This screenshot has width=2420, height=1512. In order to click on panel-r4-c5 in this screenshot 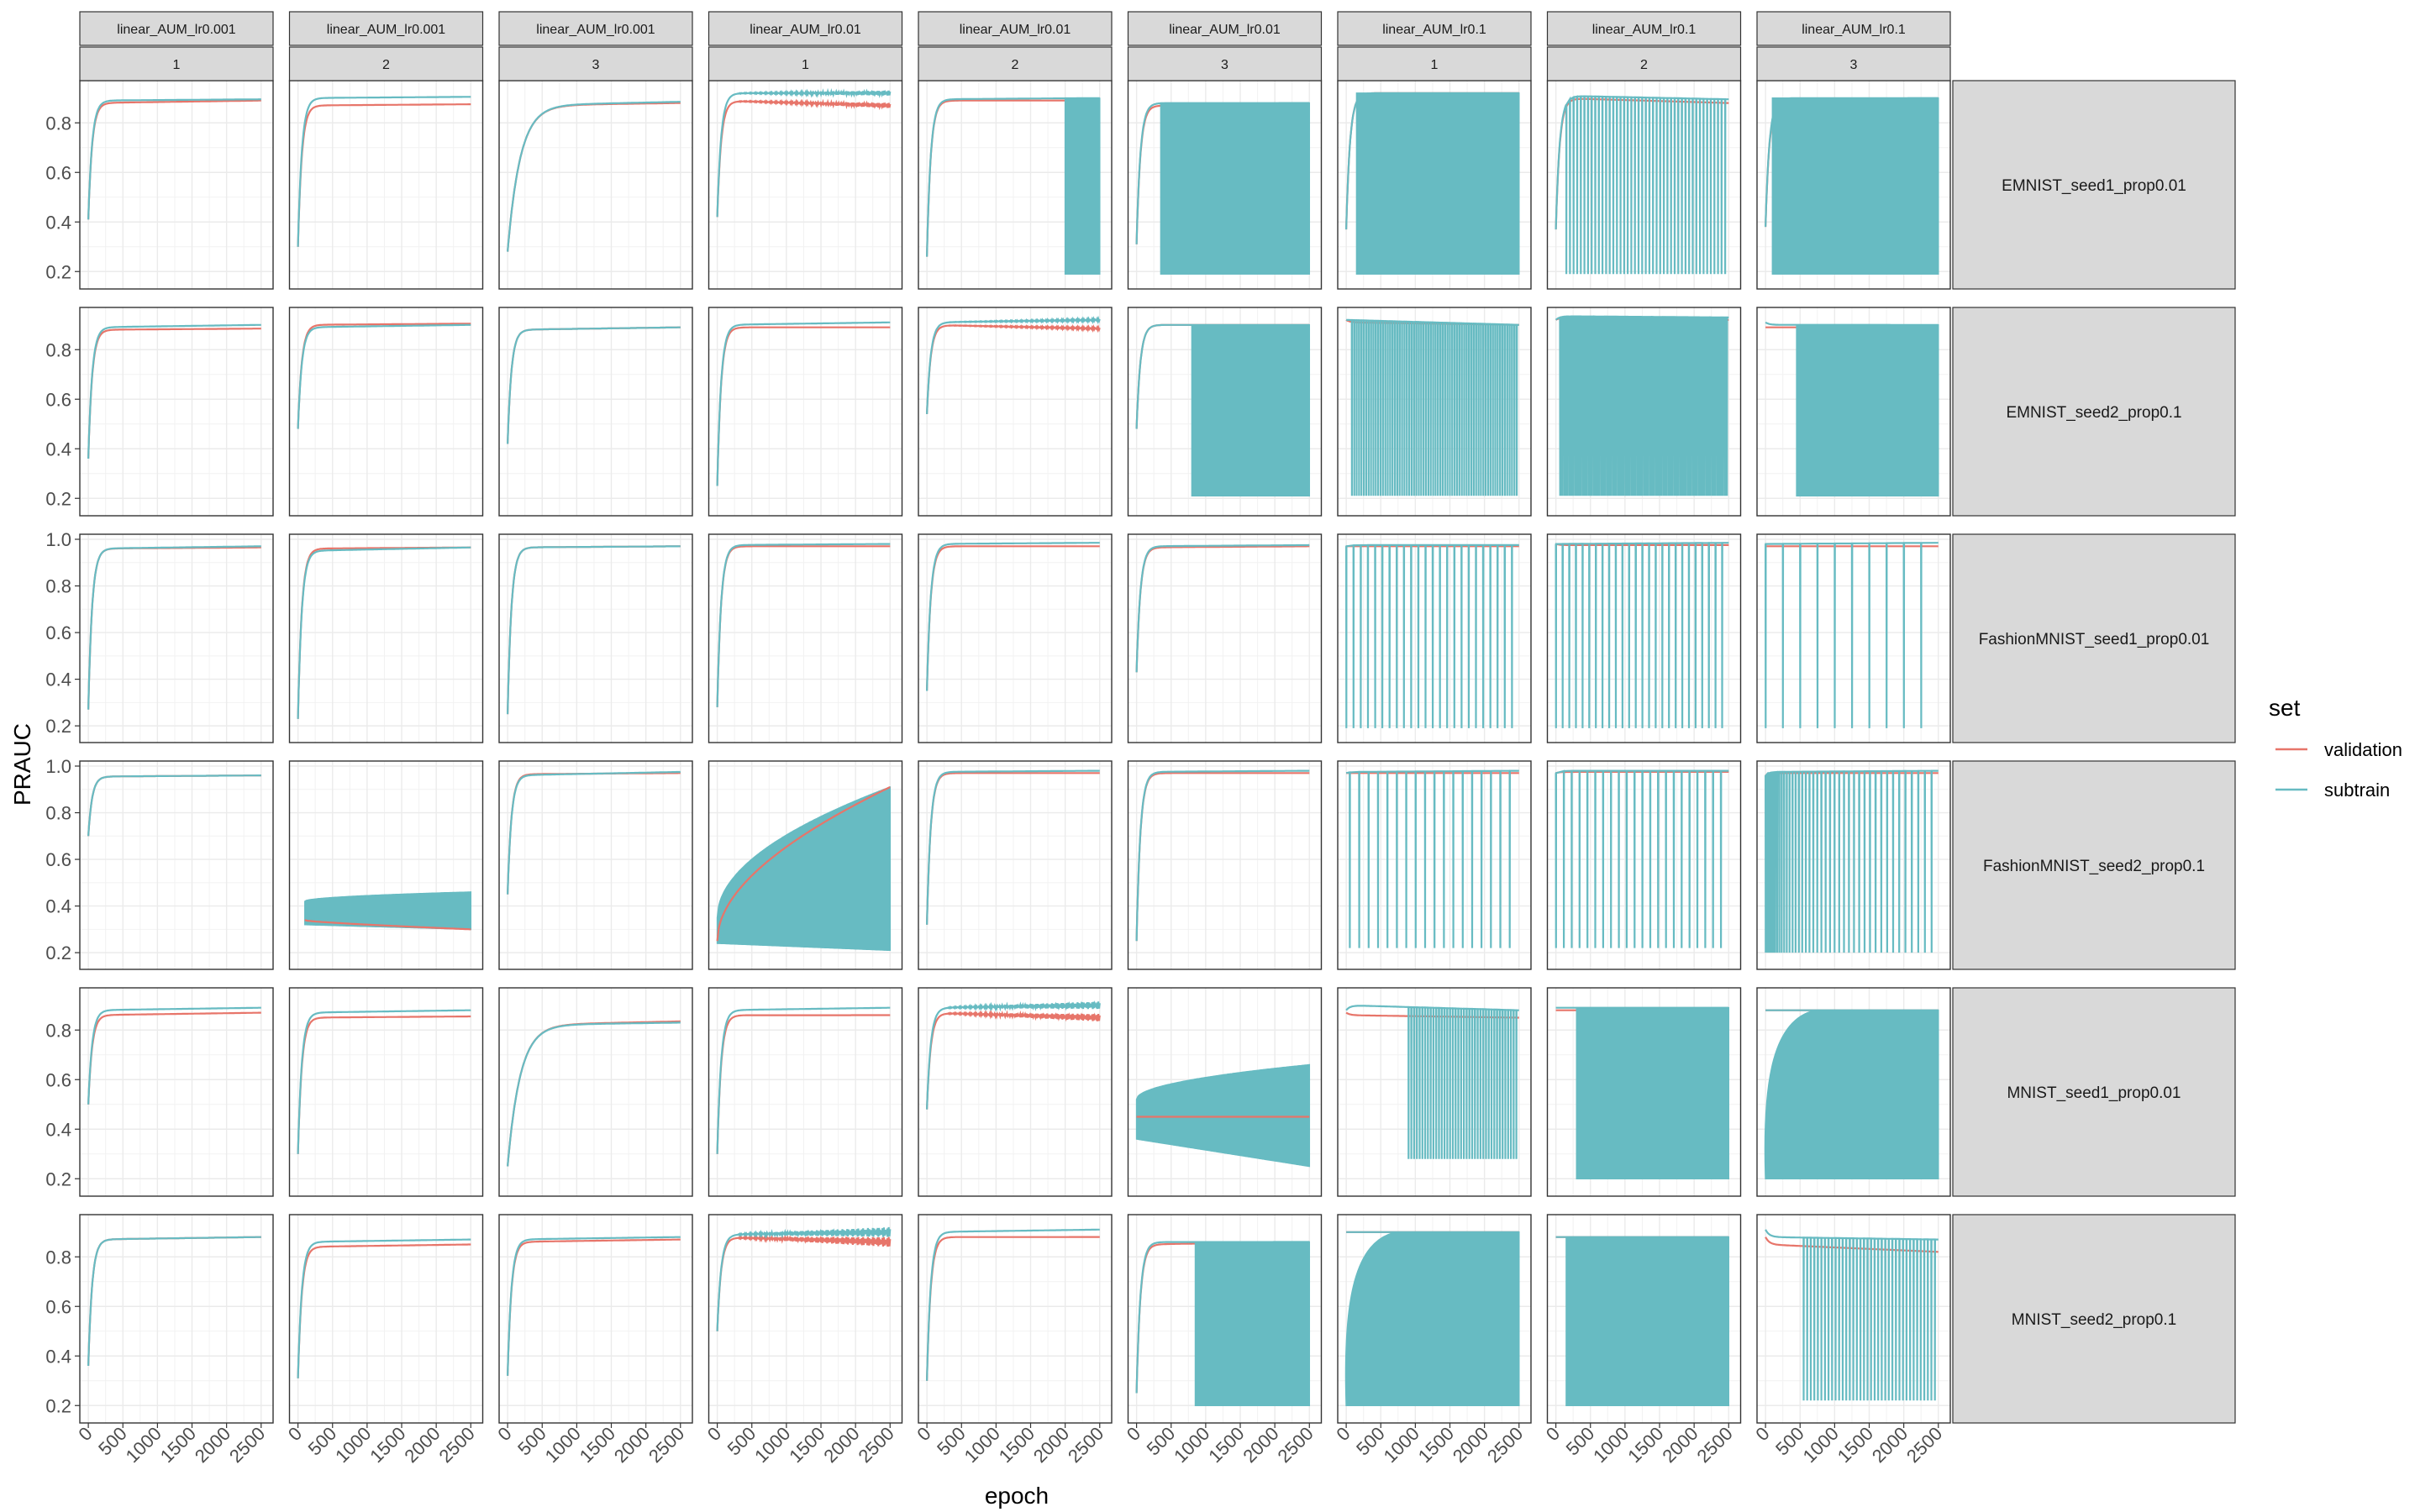, I will do `click(1225, 1092)`.